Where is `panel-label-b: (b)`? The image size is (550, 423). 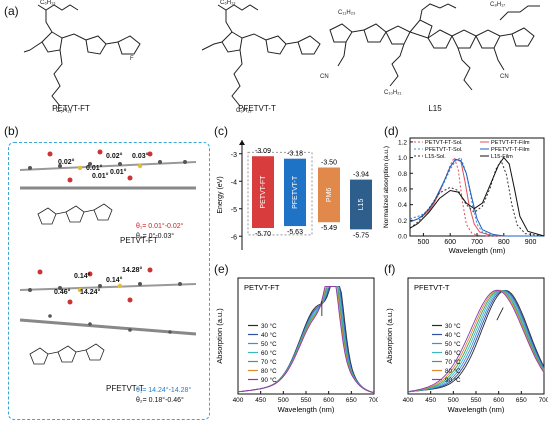
panel-label-b: (b) is located at coordinates (11, 131).